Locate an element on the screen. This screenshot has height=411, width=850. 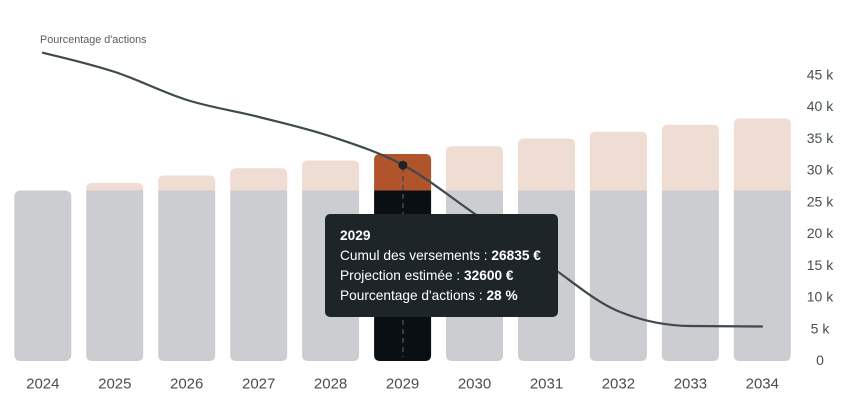
svg-text: 15 k is located at coordinates (820, 265).